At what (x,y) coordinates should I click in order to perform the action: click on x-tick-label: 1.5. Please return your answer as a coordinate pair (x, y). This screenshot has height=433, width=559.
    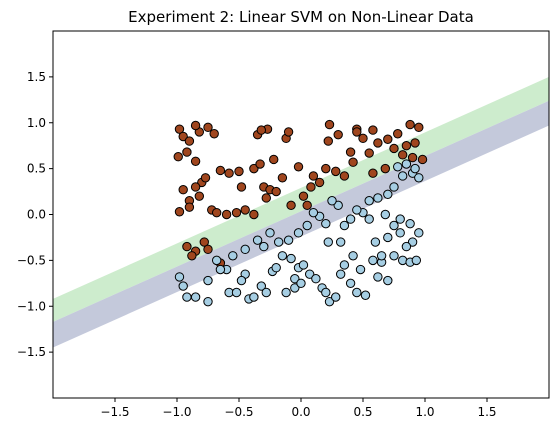
    Looking at the image, I should click on (486, 412).